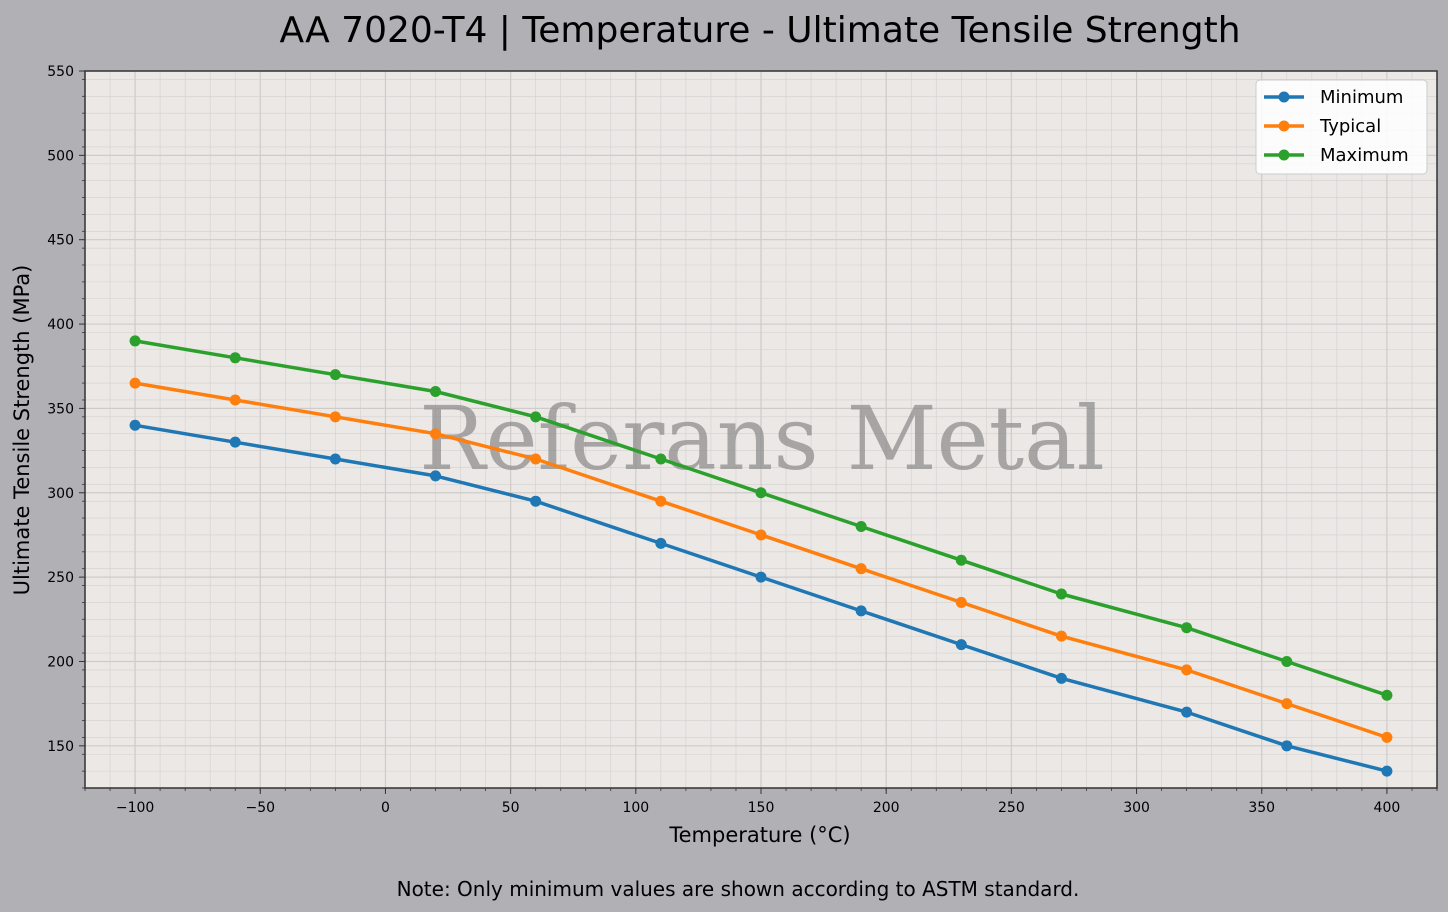 This screenshot has height=912, width=1448. What do you see at coordinates (60, 325) in the screenshot?
I see `y-tick-label: 400` at bounding box center [60, 325].